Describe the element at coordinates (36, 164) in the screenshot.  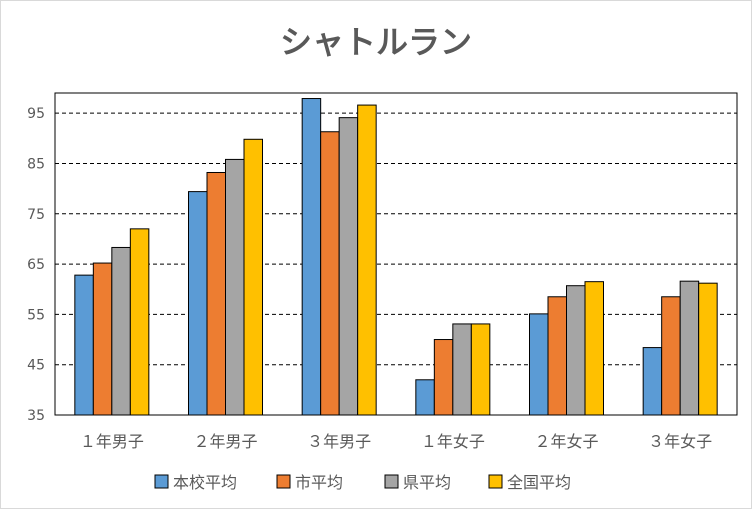
I see `y-tick-label: 85` at that location.